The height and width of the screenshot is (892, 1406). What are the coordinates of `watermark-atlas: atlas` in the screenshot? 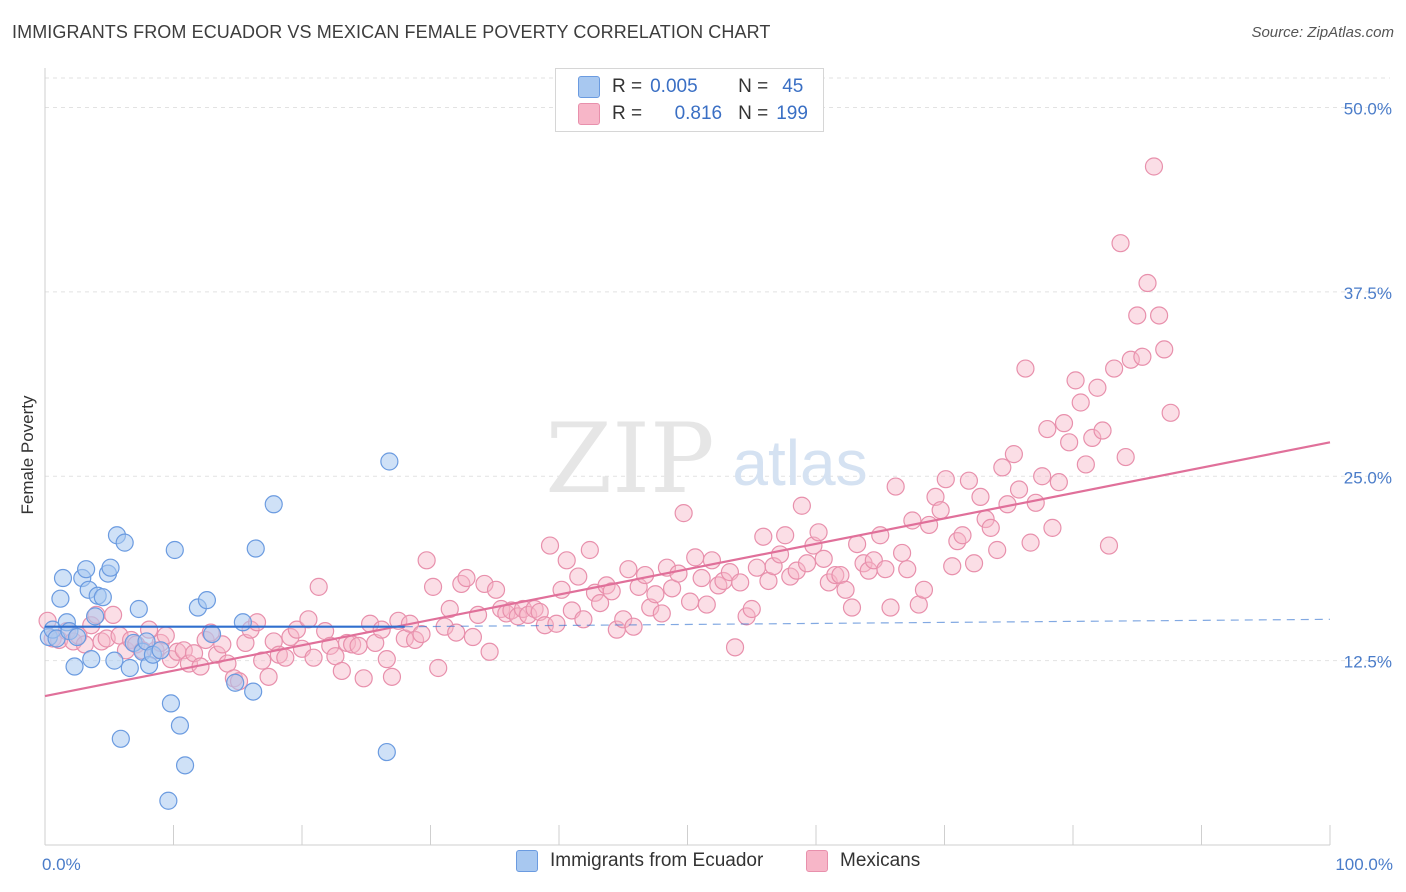 It's located at (799, 463).